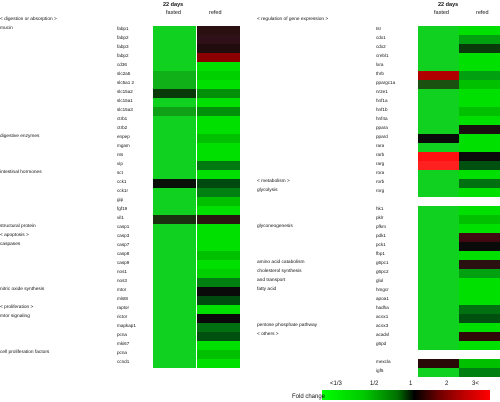  Describe the element at coordinates (123, 55) in the screenshot. I see `gene-label: fabp2` at that location.